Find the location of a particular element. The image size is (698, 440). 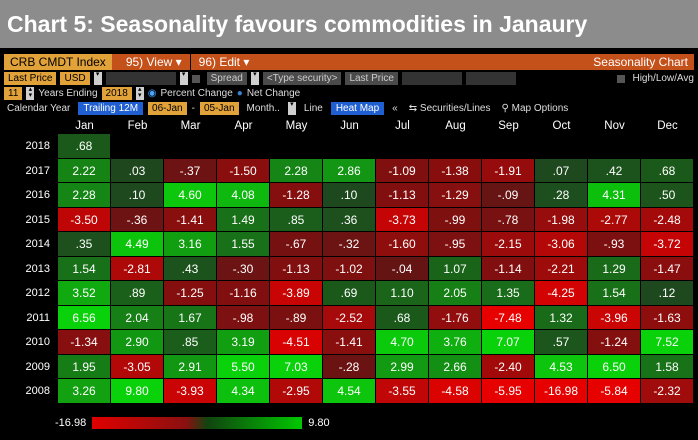

heatmap-cell: 3.52 is located at coordinates (84, 293).